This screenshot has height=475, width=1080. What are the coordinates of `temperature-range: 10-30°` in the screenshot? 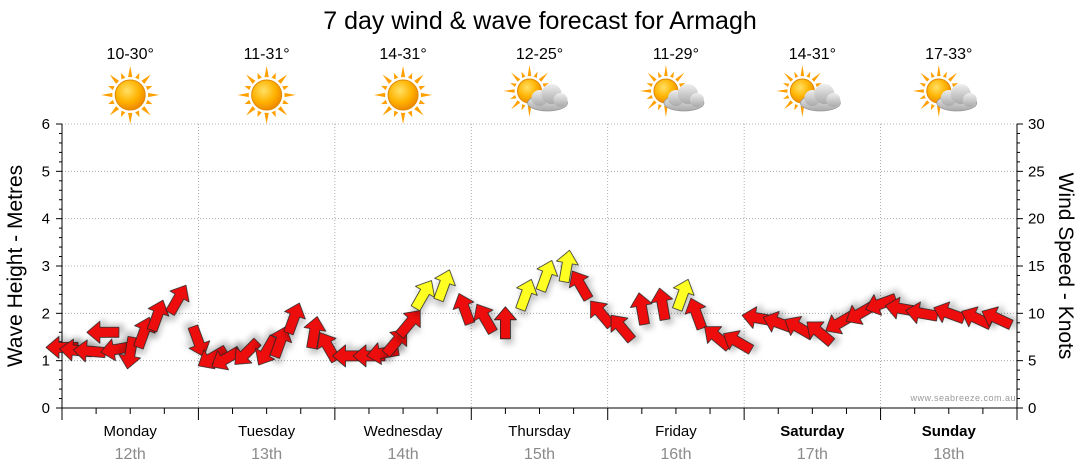 It's located at (130, 54).